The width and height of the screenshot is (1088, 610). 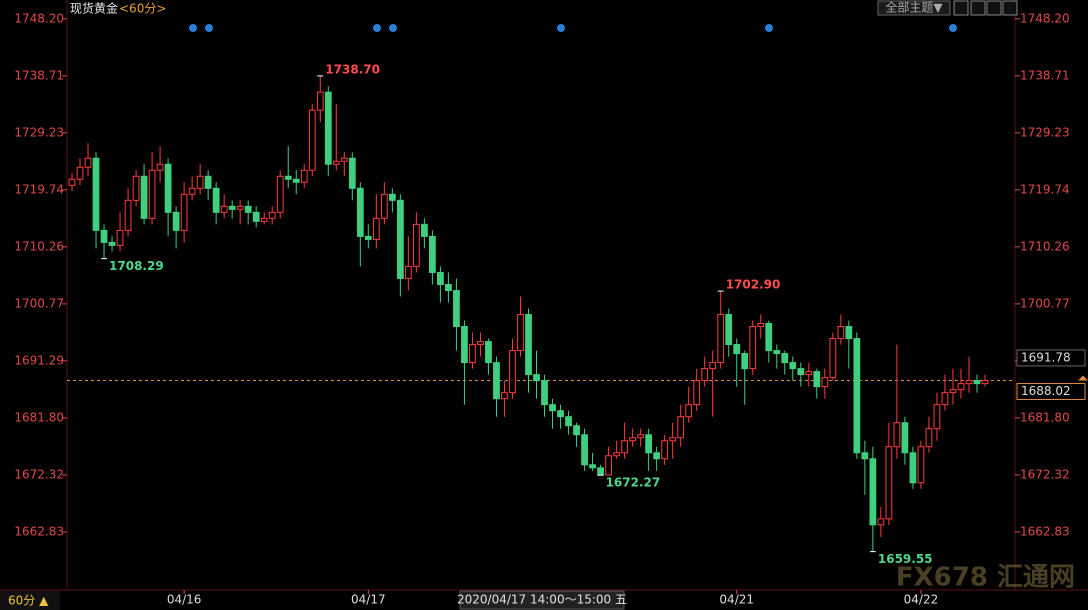 I want to click on y-tick-label: 1738.71, so click(x=39, y=75).